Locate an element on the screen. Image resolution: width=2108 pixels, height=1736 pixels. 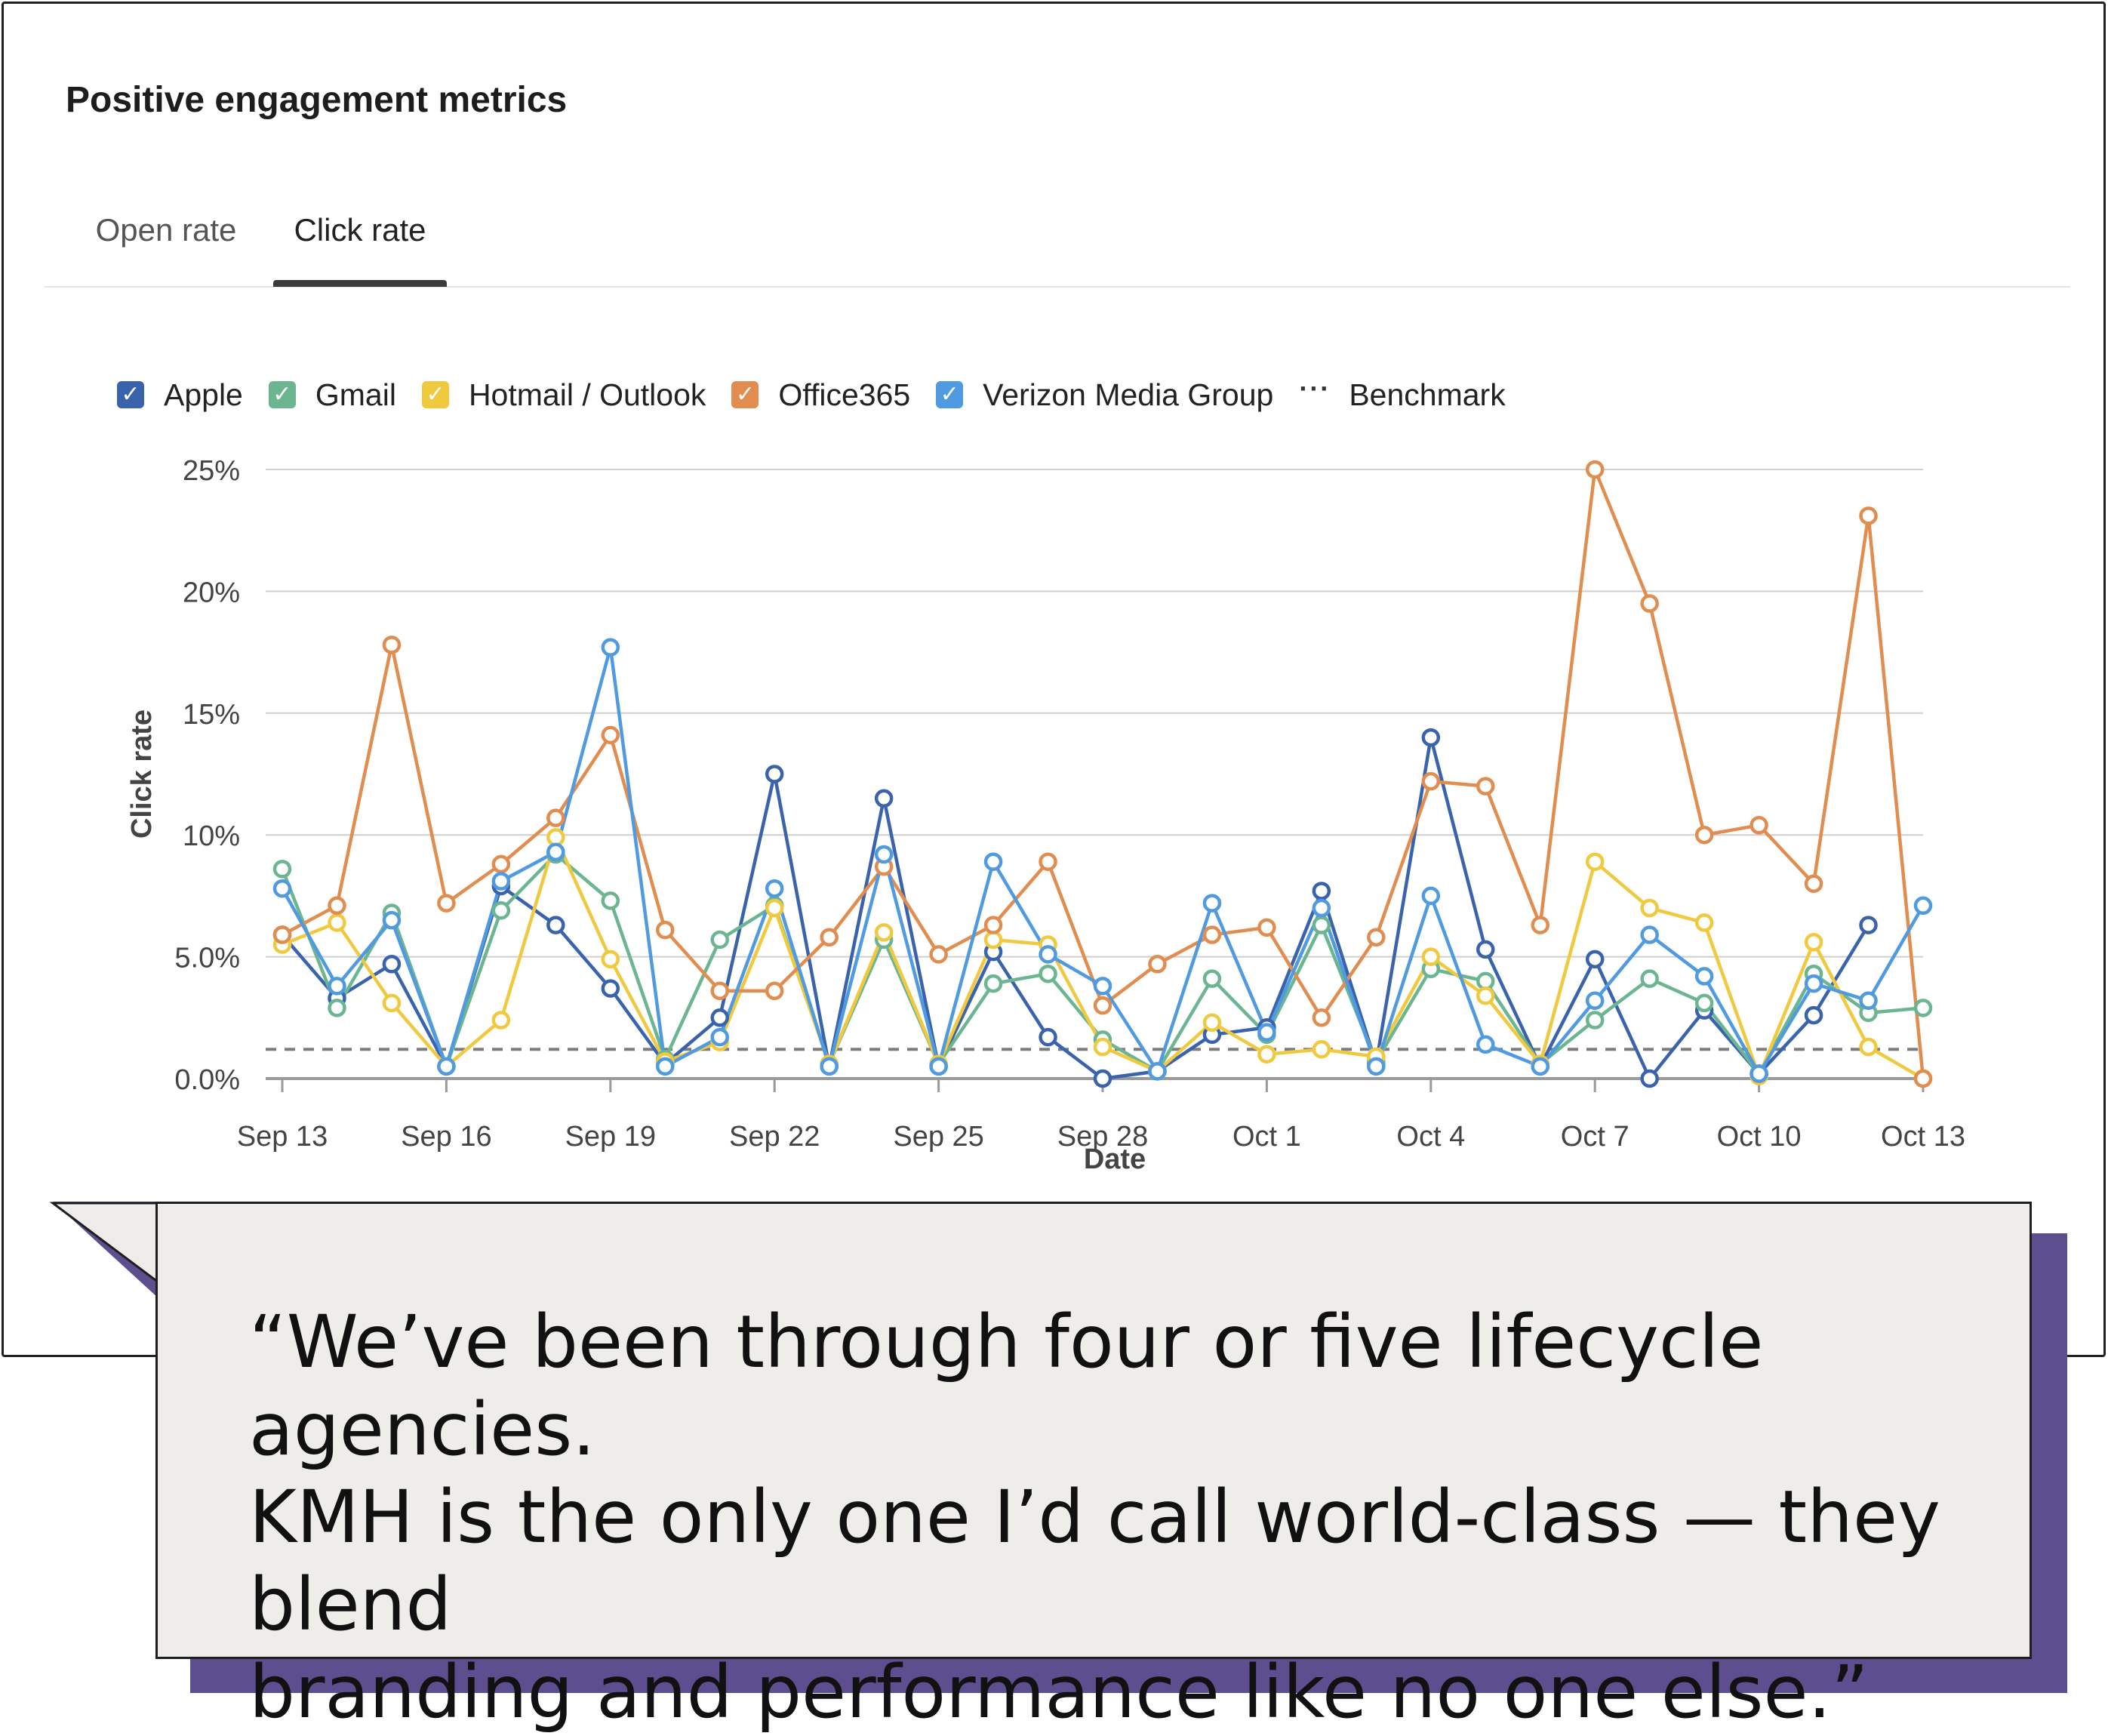
y-tick-label: 10% is located at coordinates (212, 836).